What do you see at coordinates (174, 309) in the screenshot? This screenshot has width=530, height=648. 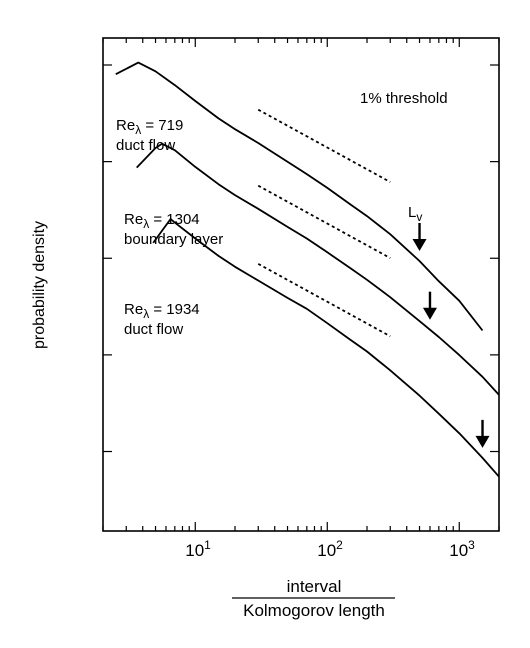 I see `series-label-2-value: = 1934` at bounding box center [174, 309].